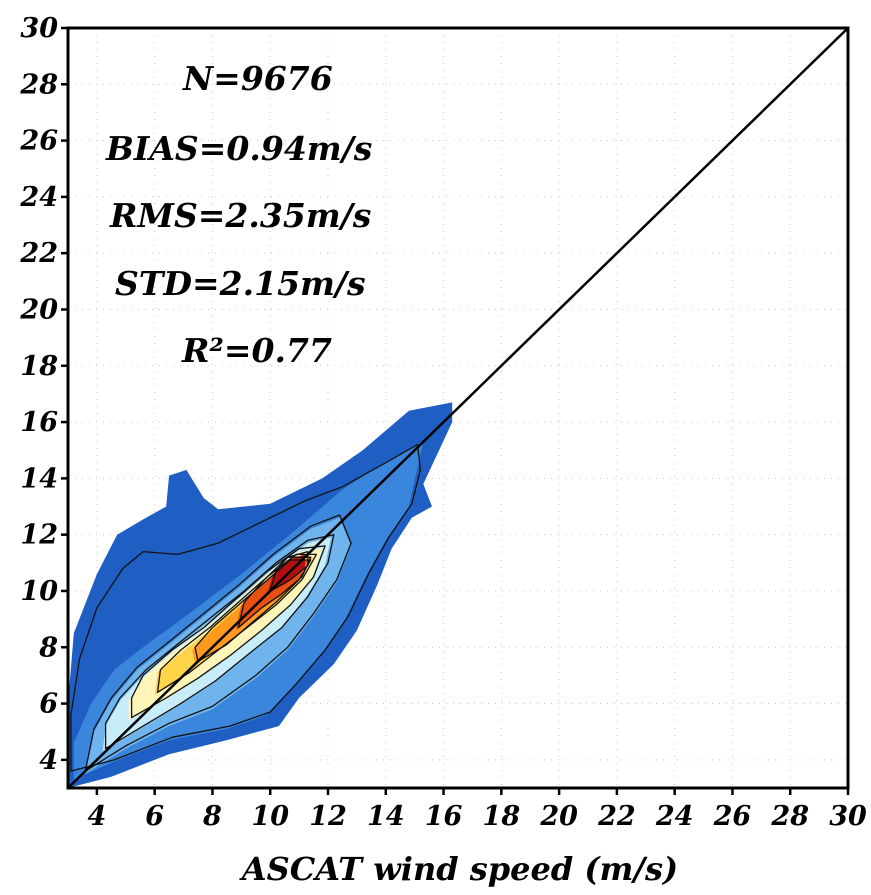 This screenshot has width=871, height=895. Describe the element at coordinates (328, 816) in the screenshot. I see `x-tick-label: 12` at that location.